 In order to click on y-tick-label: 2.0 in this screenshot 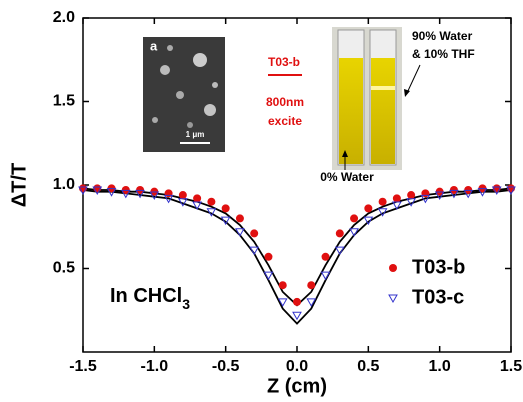, I will do `click(64, 17)`.